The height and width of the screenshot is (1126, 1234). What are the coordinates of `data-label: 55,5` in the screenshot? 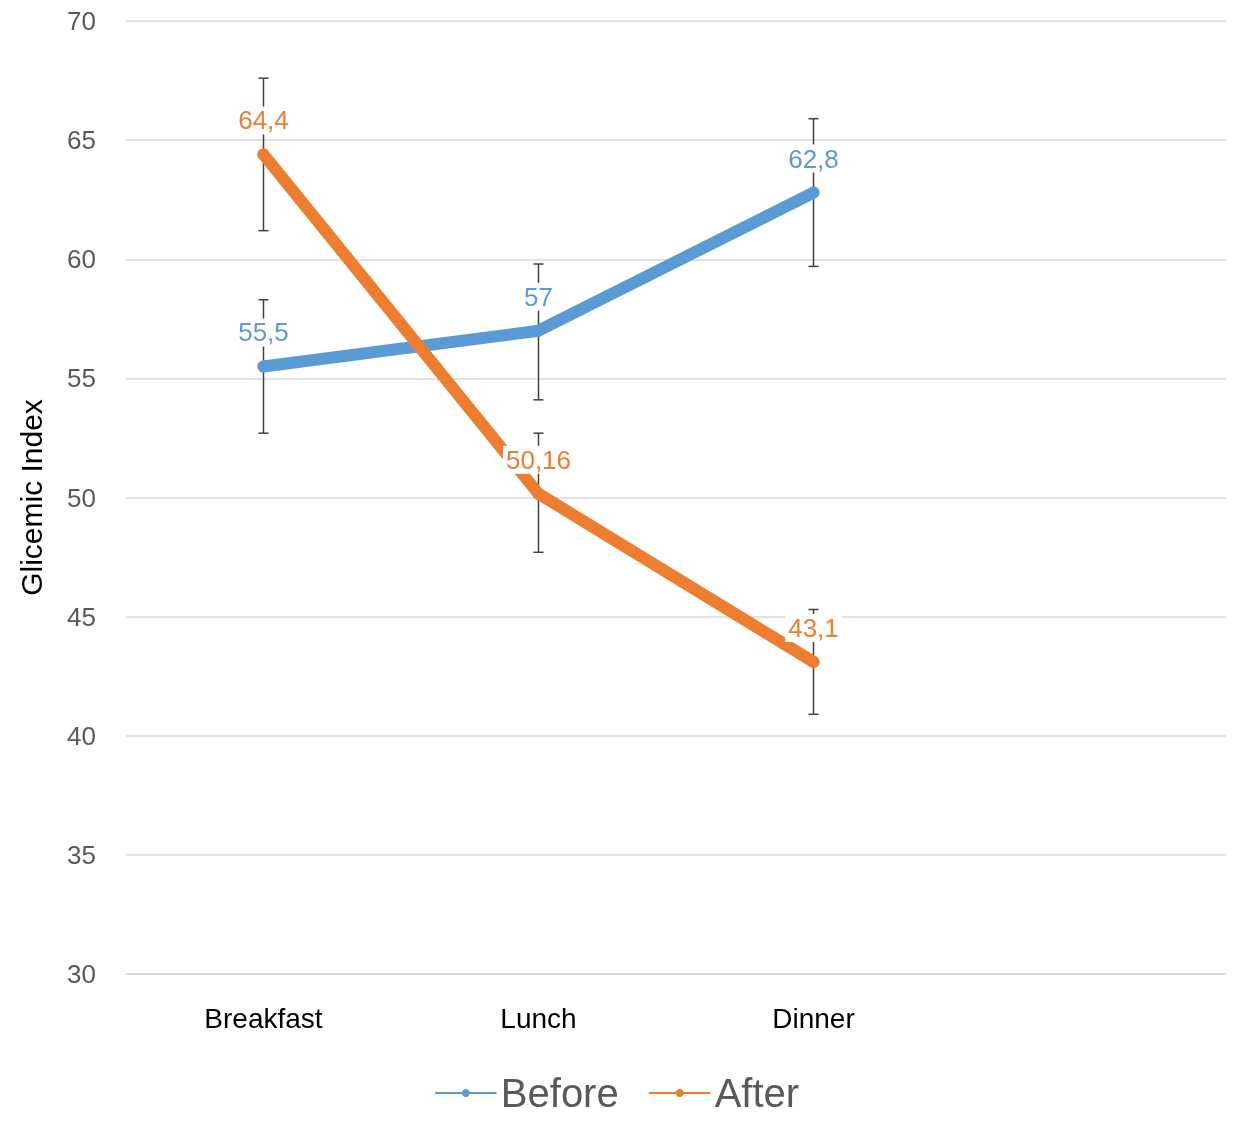 It's located at (263, 332).